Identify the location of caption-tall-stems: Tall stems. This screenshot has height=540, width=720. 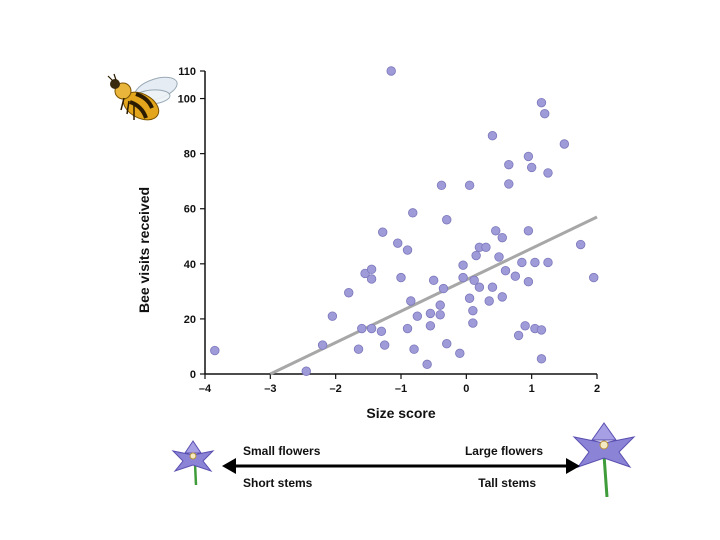
(507, 483).